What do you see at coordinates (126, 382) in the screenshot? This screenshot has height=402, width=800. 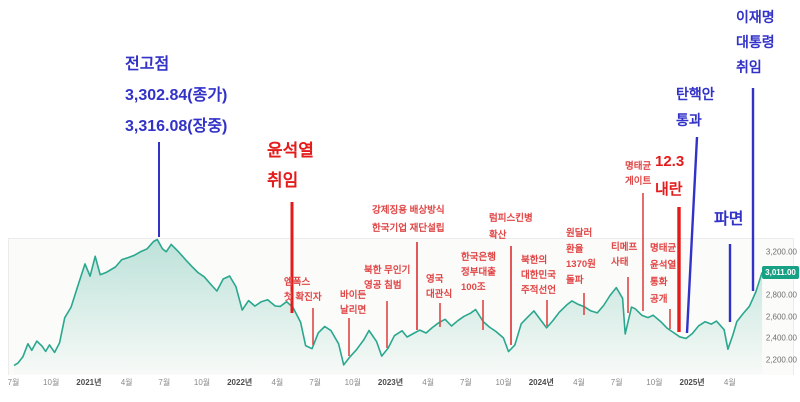 I see `x-tick-3: 4월` at bounding box center [126, 382].